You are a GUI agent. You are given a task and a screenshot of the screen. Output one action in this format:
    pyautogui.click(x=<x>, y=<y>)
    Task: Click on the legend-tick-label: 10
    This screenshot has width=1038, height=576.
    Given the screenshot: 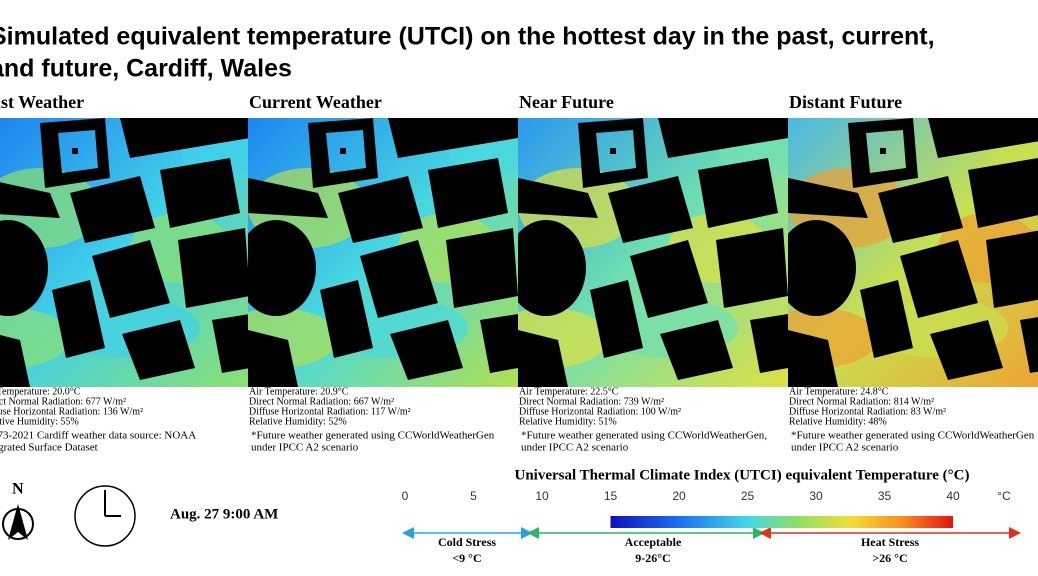 What is the action you would take?
    pyautogui.click(x=542, y=496)
    